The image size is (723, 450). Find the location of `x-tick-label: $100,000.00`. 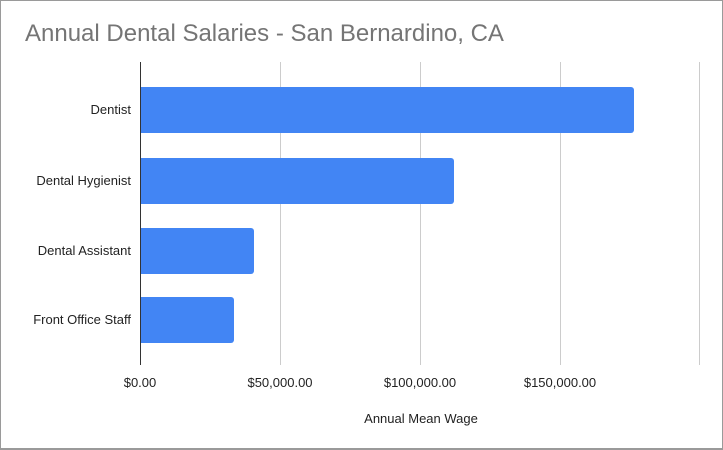

x-tick-label: $100,000.00 is located at coordinates (420, 382).